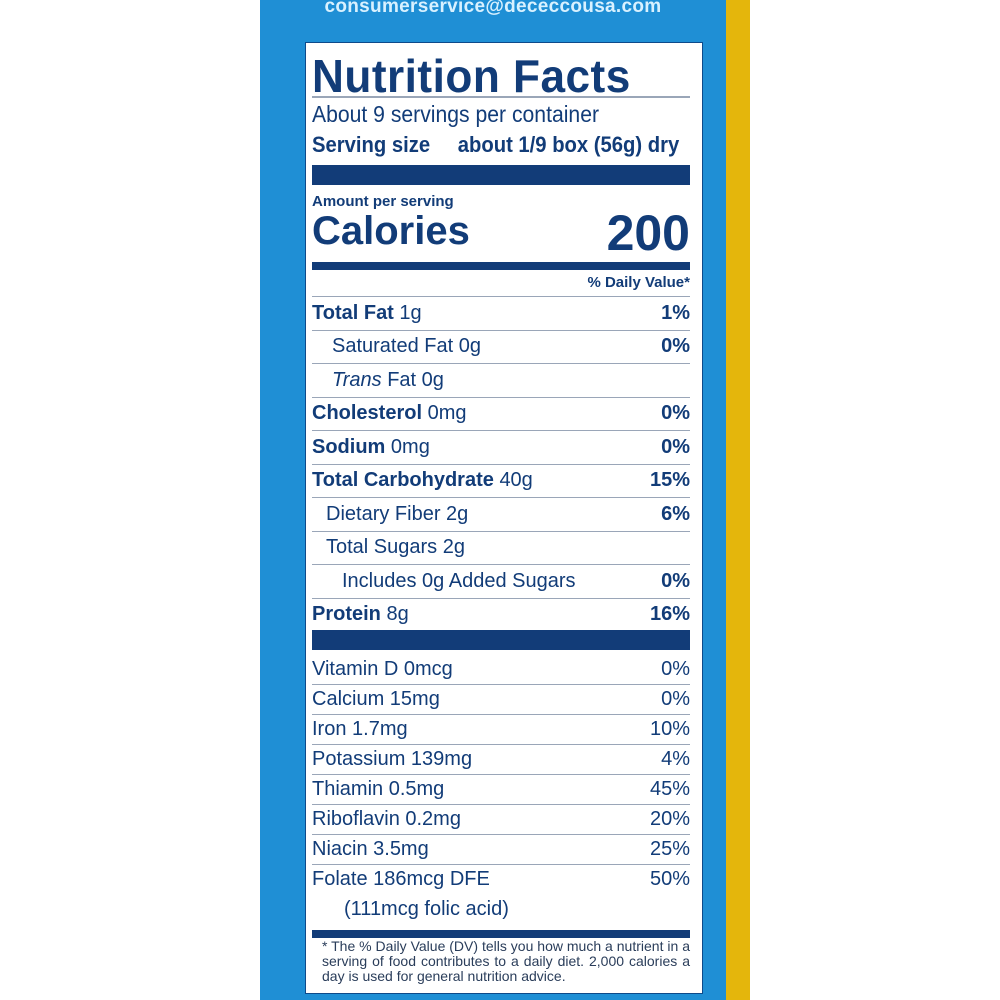 The height and width of the screenshot is (1000, 1000). I want to click on nutrient-amount: 8g, so click(397, 614).